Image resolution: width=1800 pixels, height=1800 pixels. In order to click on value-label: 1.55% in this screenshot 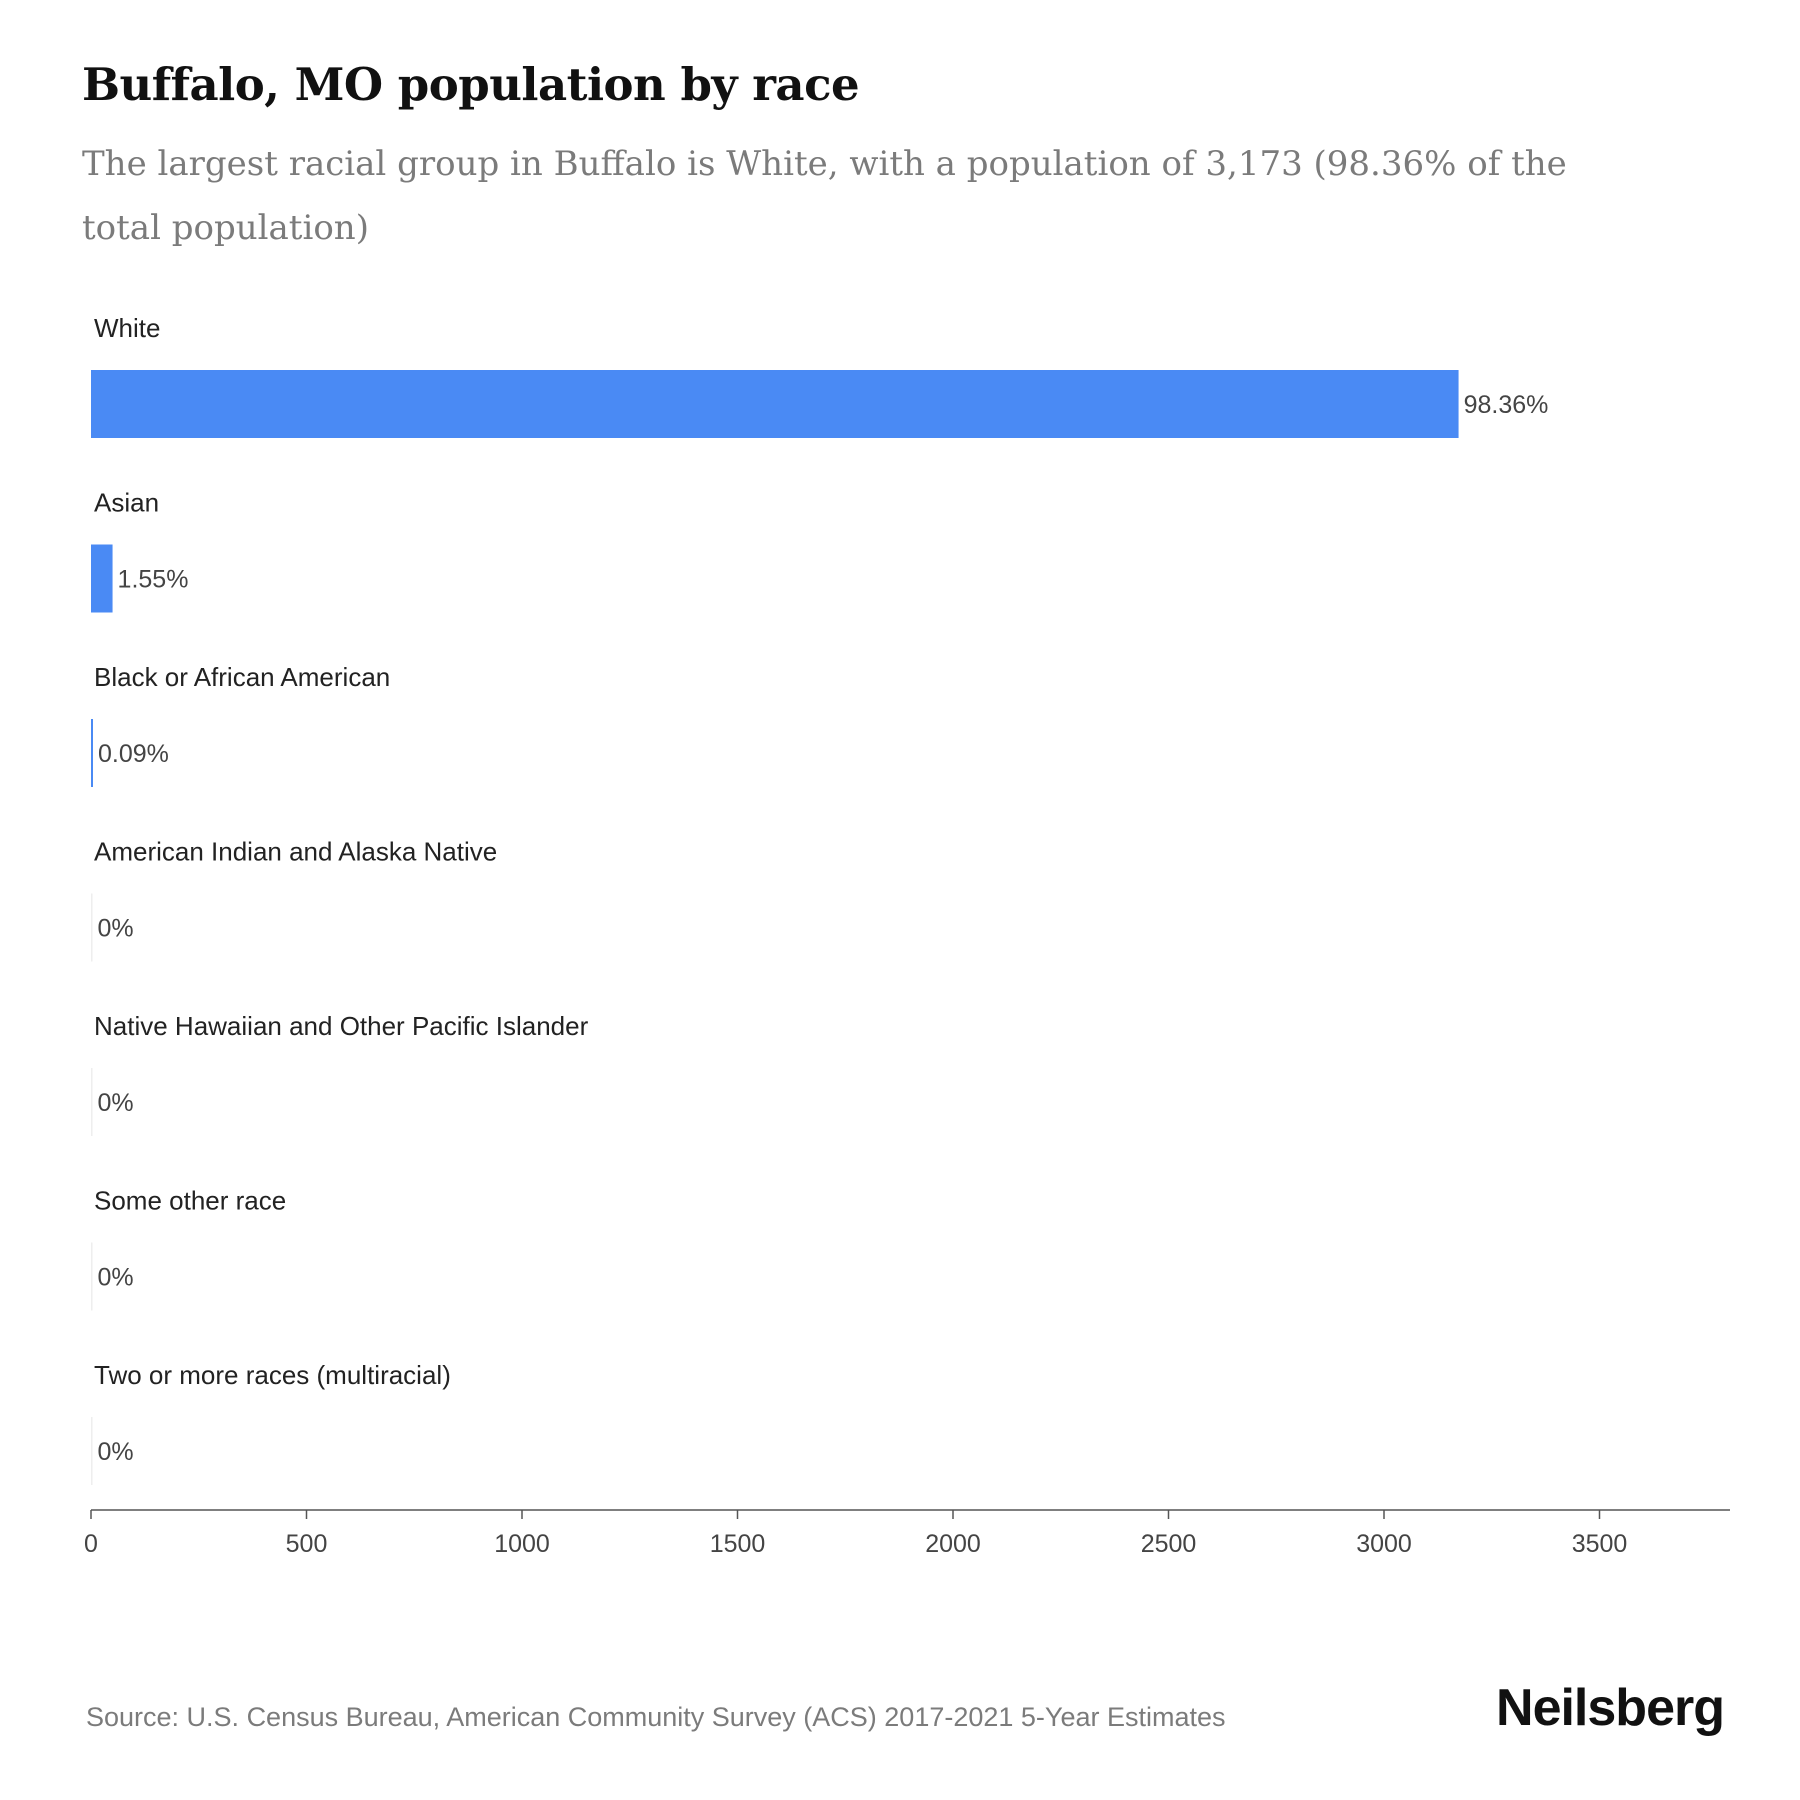, I will do `click(153, 580)`.